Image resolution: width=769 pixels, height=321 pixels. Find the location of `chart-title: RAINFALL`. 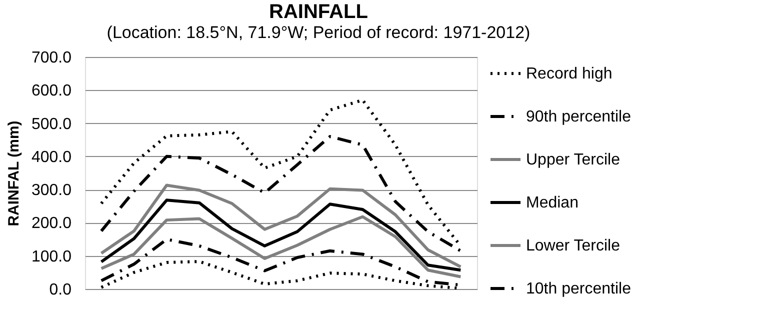

chart-title: RAINFALL is located at coordinates (318, 12).